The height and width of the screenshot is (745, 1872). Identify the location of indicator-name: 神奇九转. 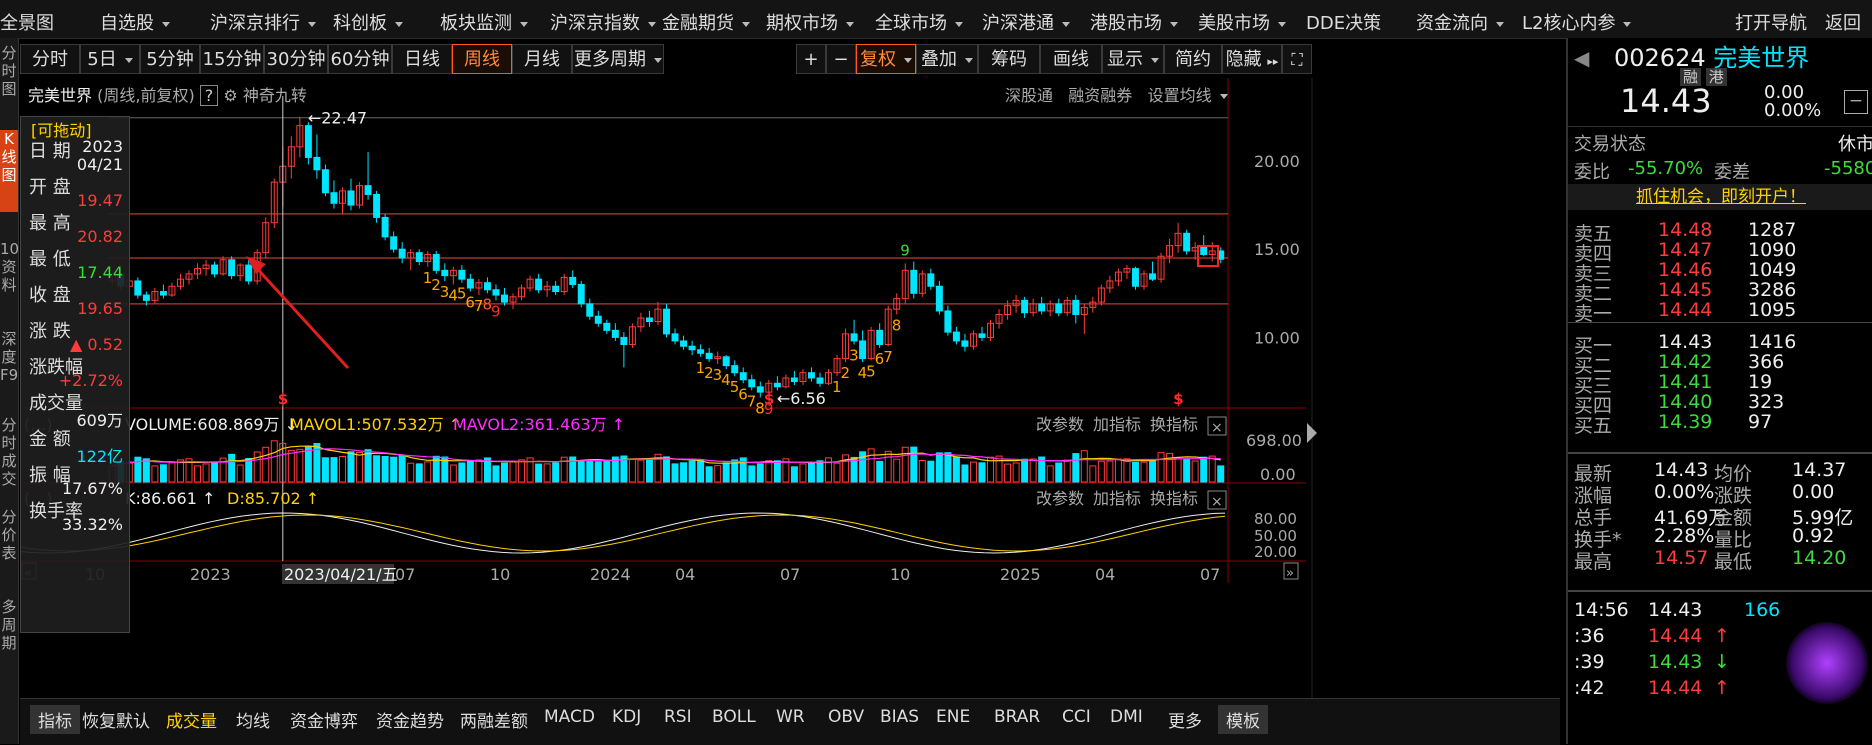
(274, 95).